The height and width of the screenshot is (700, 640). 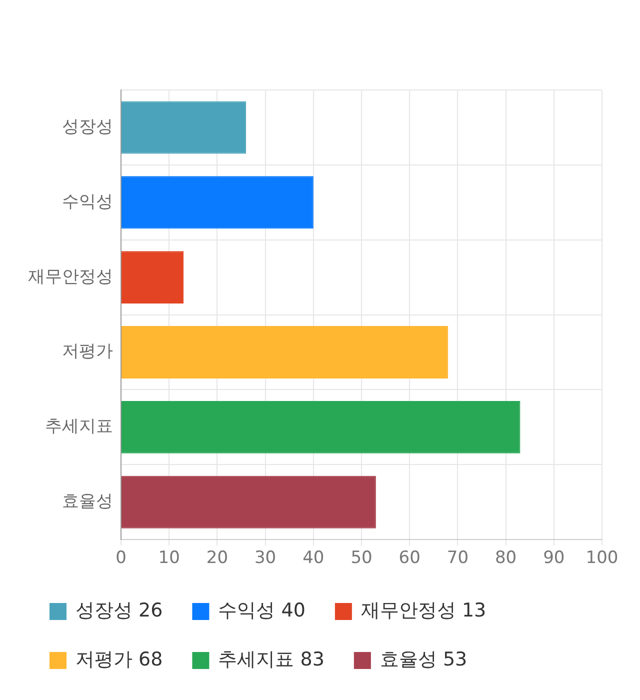 I want to click on legend-label: 효율성 53, so click(x=424, y=659).